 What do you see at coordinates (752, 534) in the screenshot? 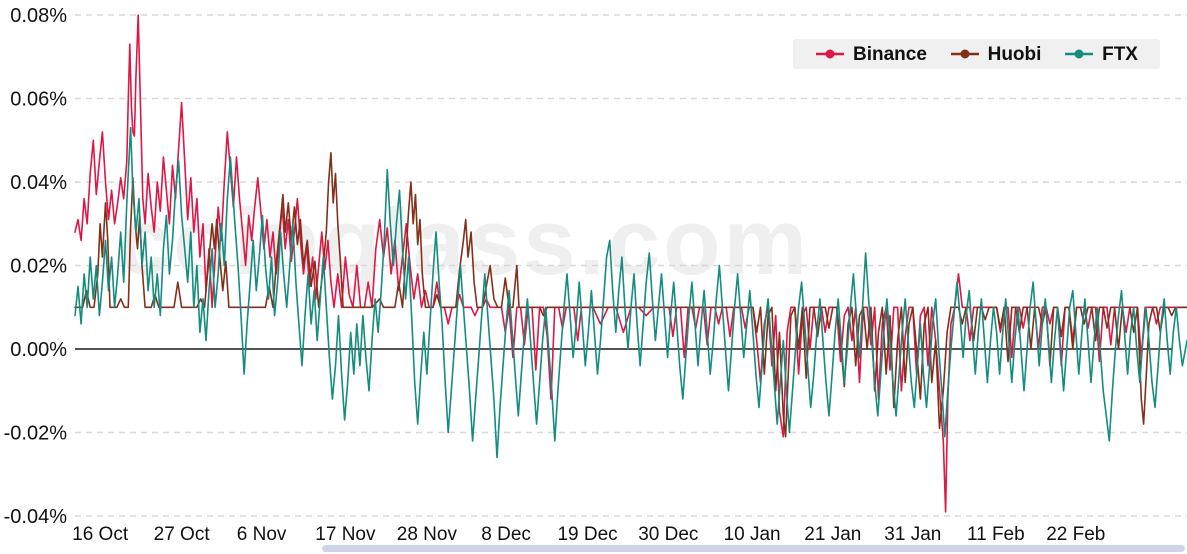
I see `x-axis-tick-label: 10 Jan` at bounding box center [752, 534].